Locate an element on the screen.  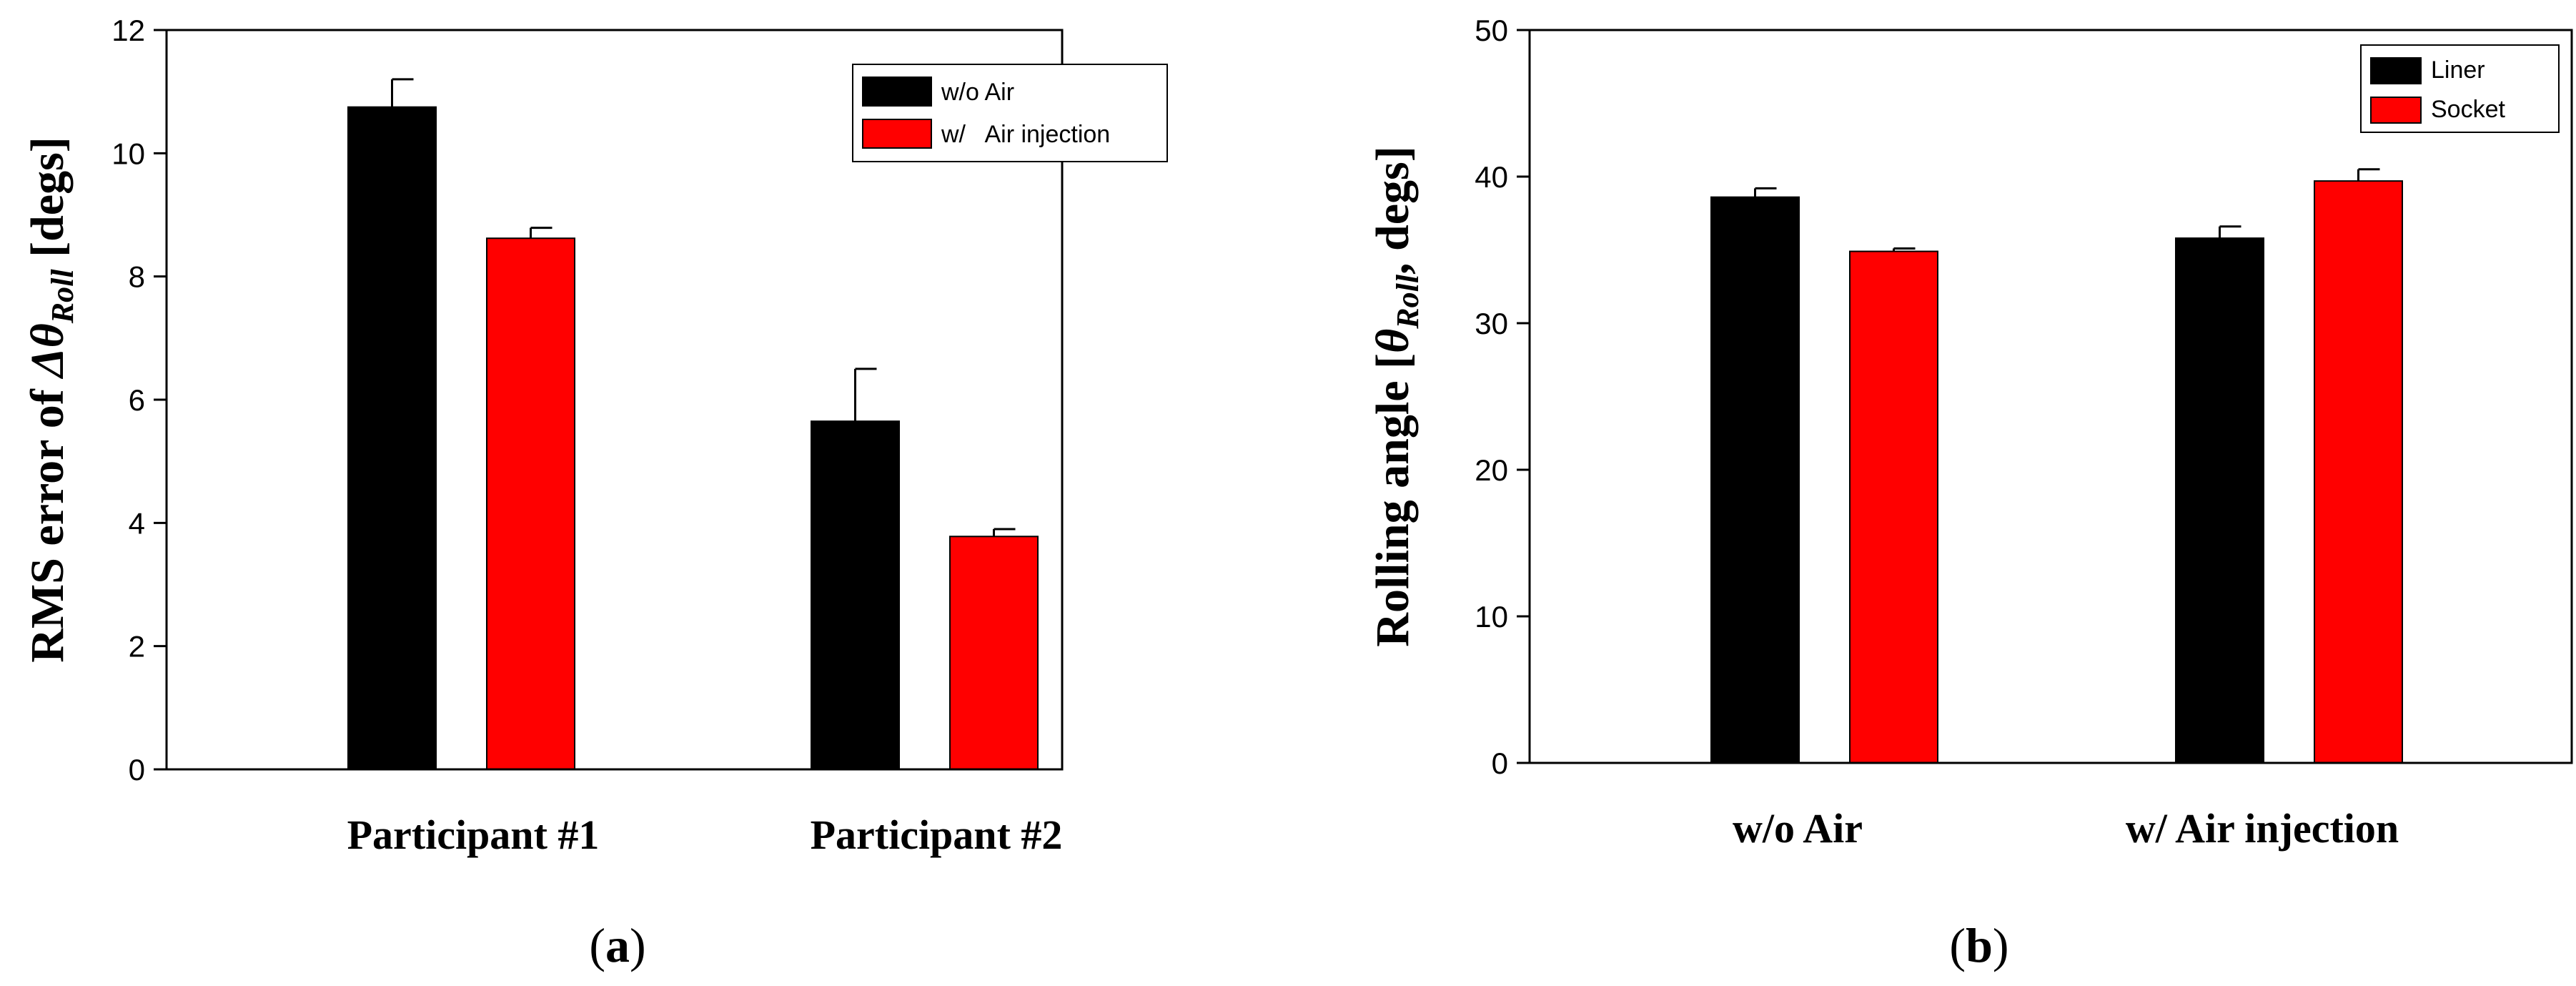
y-axis-label: Rolling angle [θRoll, degs] is located at coordinates (1396, 396).